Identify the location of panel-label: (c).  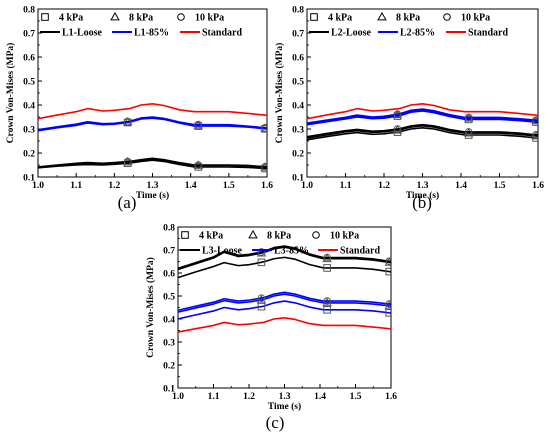
(275, 422).